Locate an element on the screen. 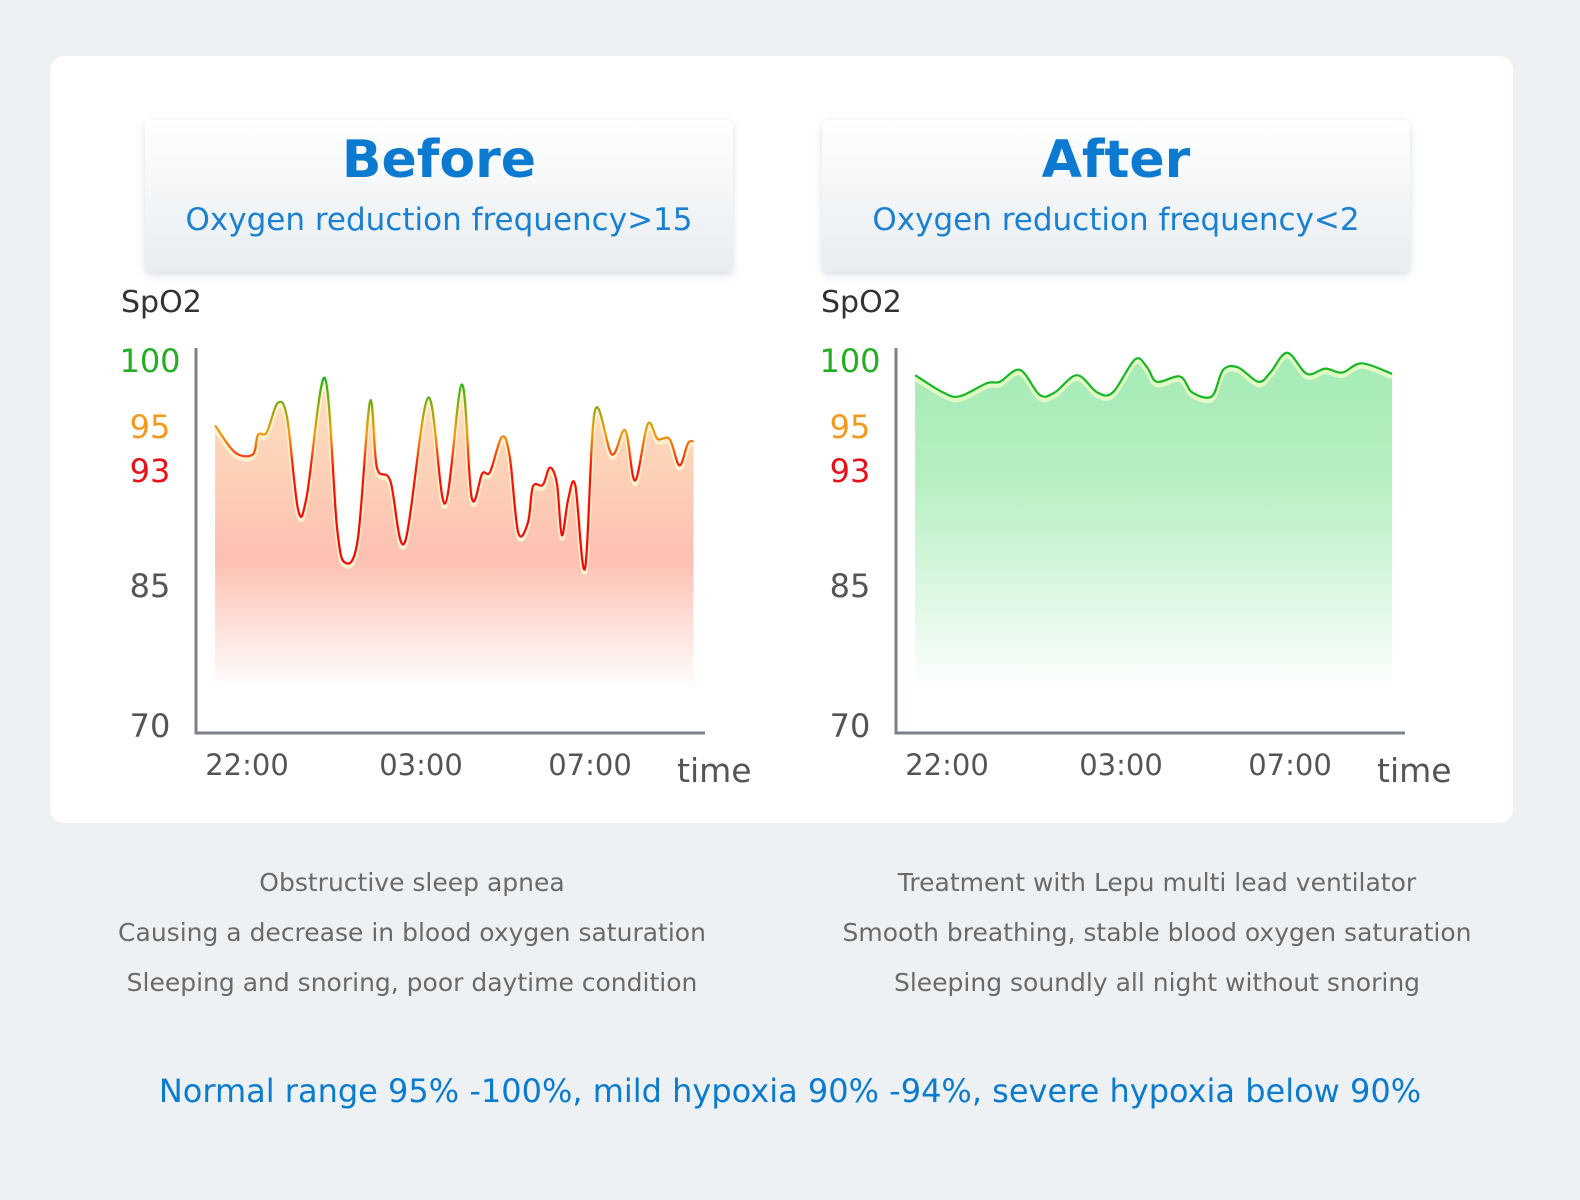 The width and height of the screenshot is (1580, 1200). before-subtitle: Oxygen reduction frequency>15 is located at coordinates (439, 220).